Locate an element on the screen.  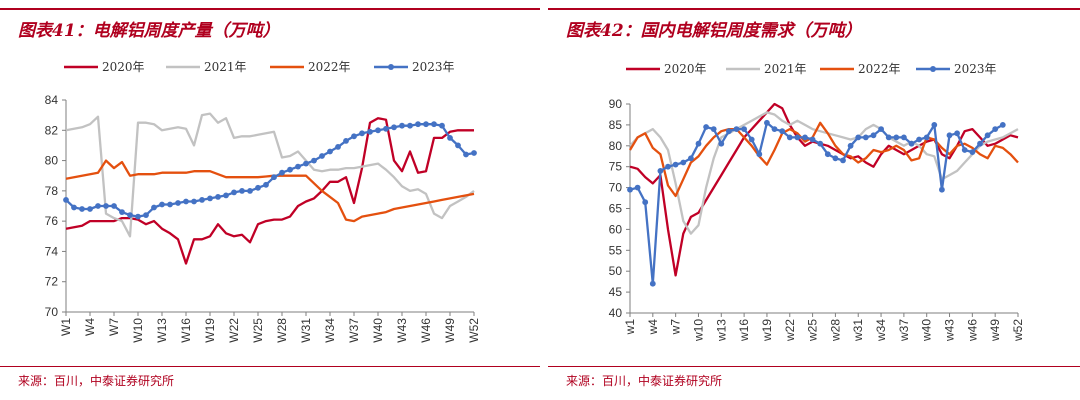
chart-title: 图表41：电解铝周度产量（万吨） is located at coordinates (149, 31).